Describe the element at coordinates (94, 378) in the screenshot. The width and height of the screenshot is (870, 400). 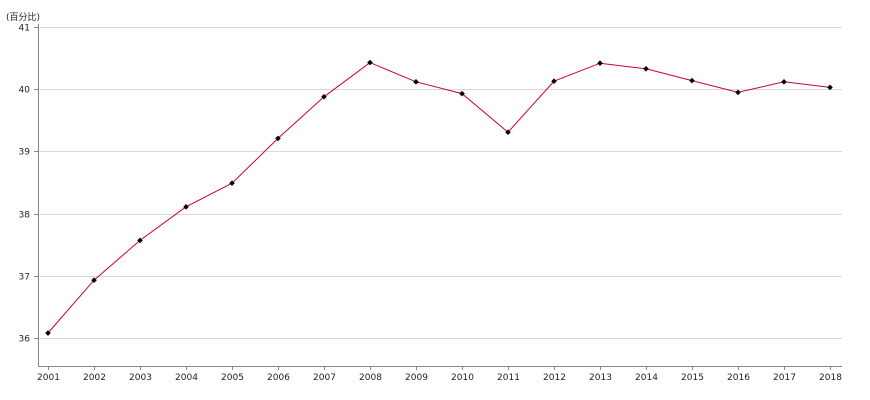
I see `x-tick-label-2002: 2002` at that location.